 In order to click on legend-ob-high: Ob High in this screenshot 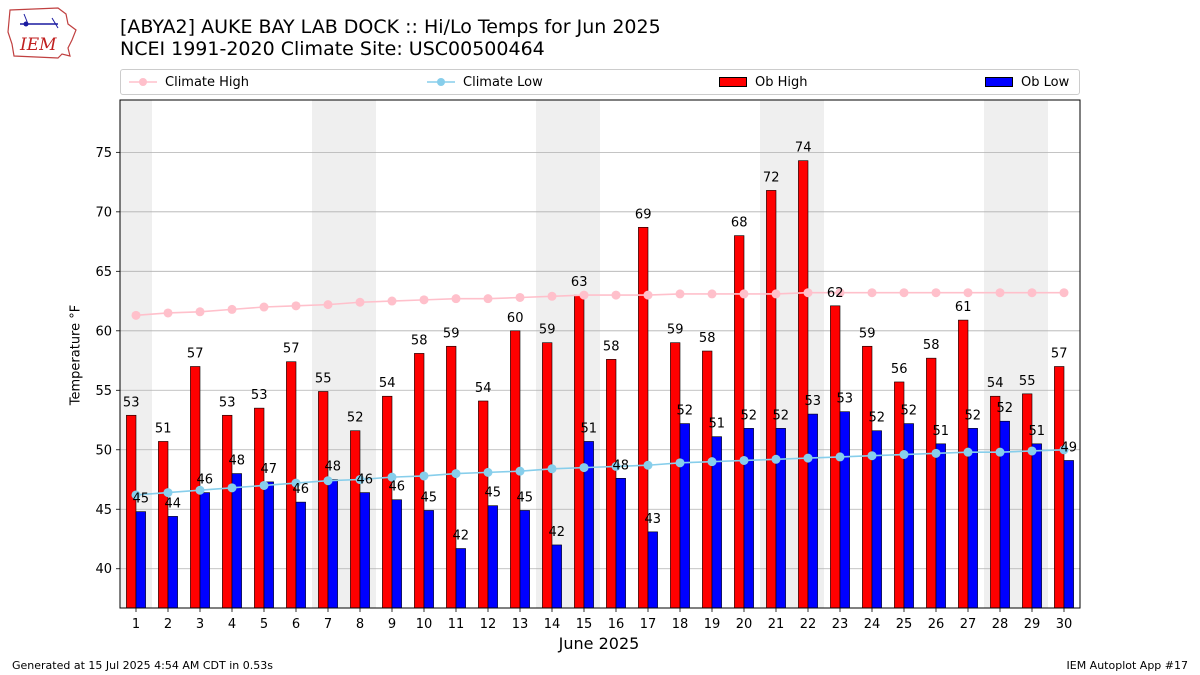, I will do `click(763, 82)`.